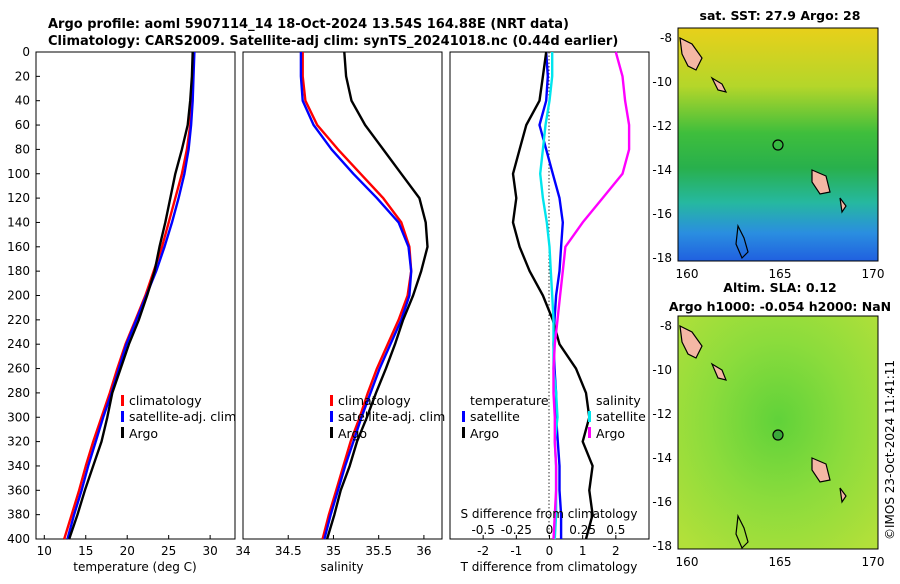  I want to click on sla-lon-tick-labels: 160 165 170, so click(780, 562).